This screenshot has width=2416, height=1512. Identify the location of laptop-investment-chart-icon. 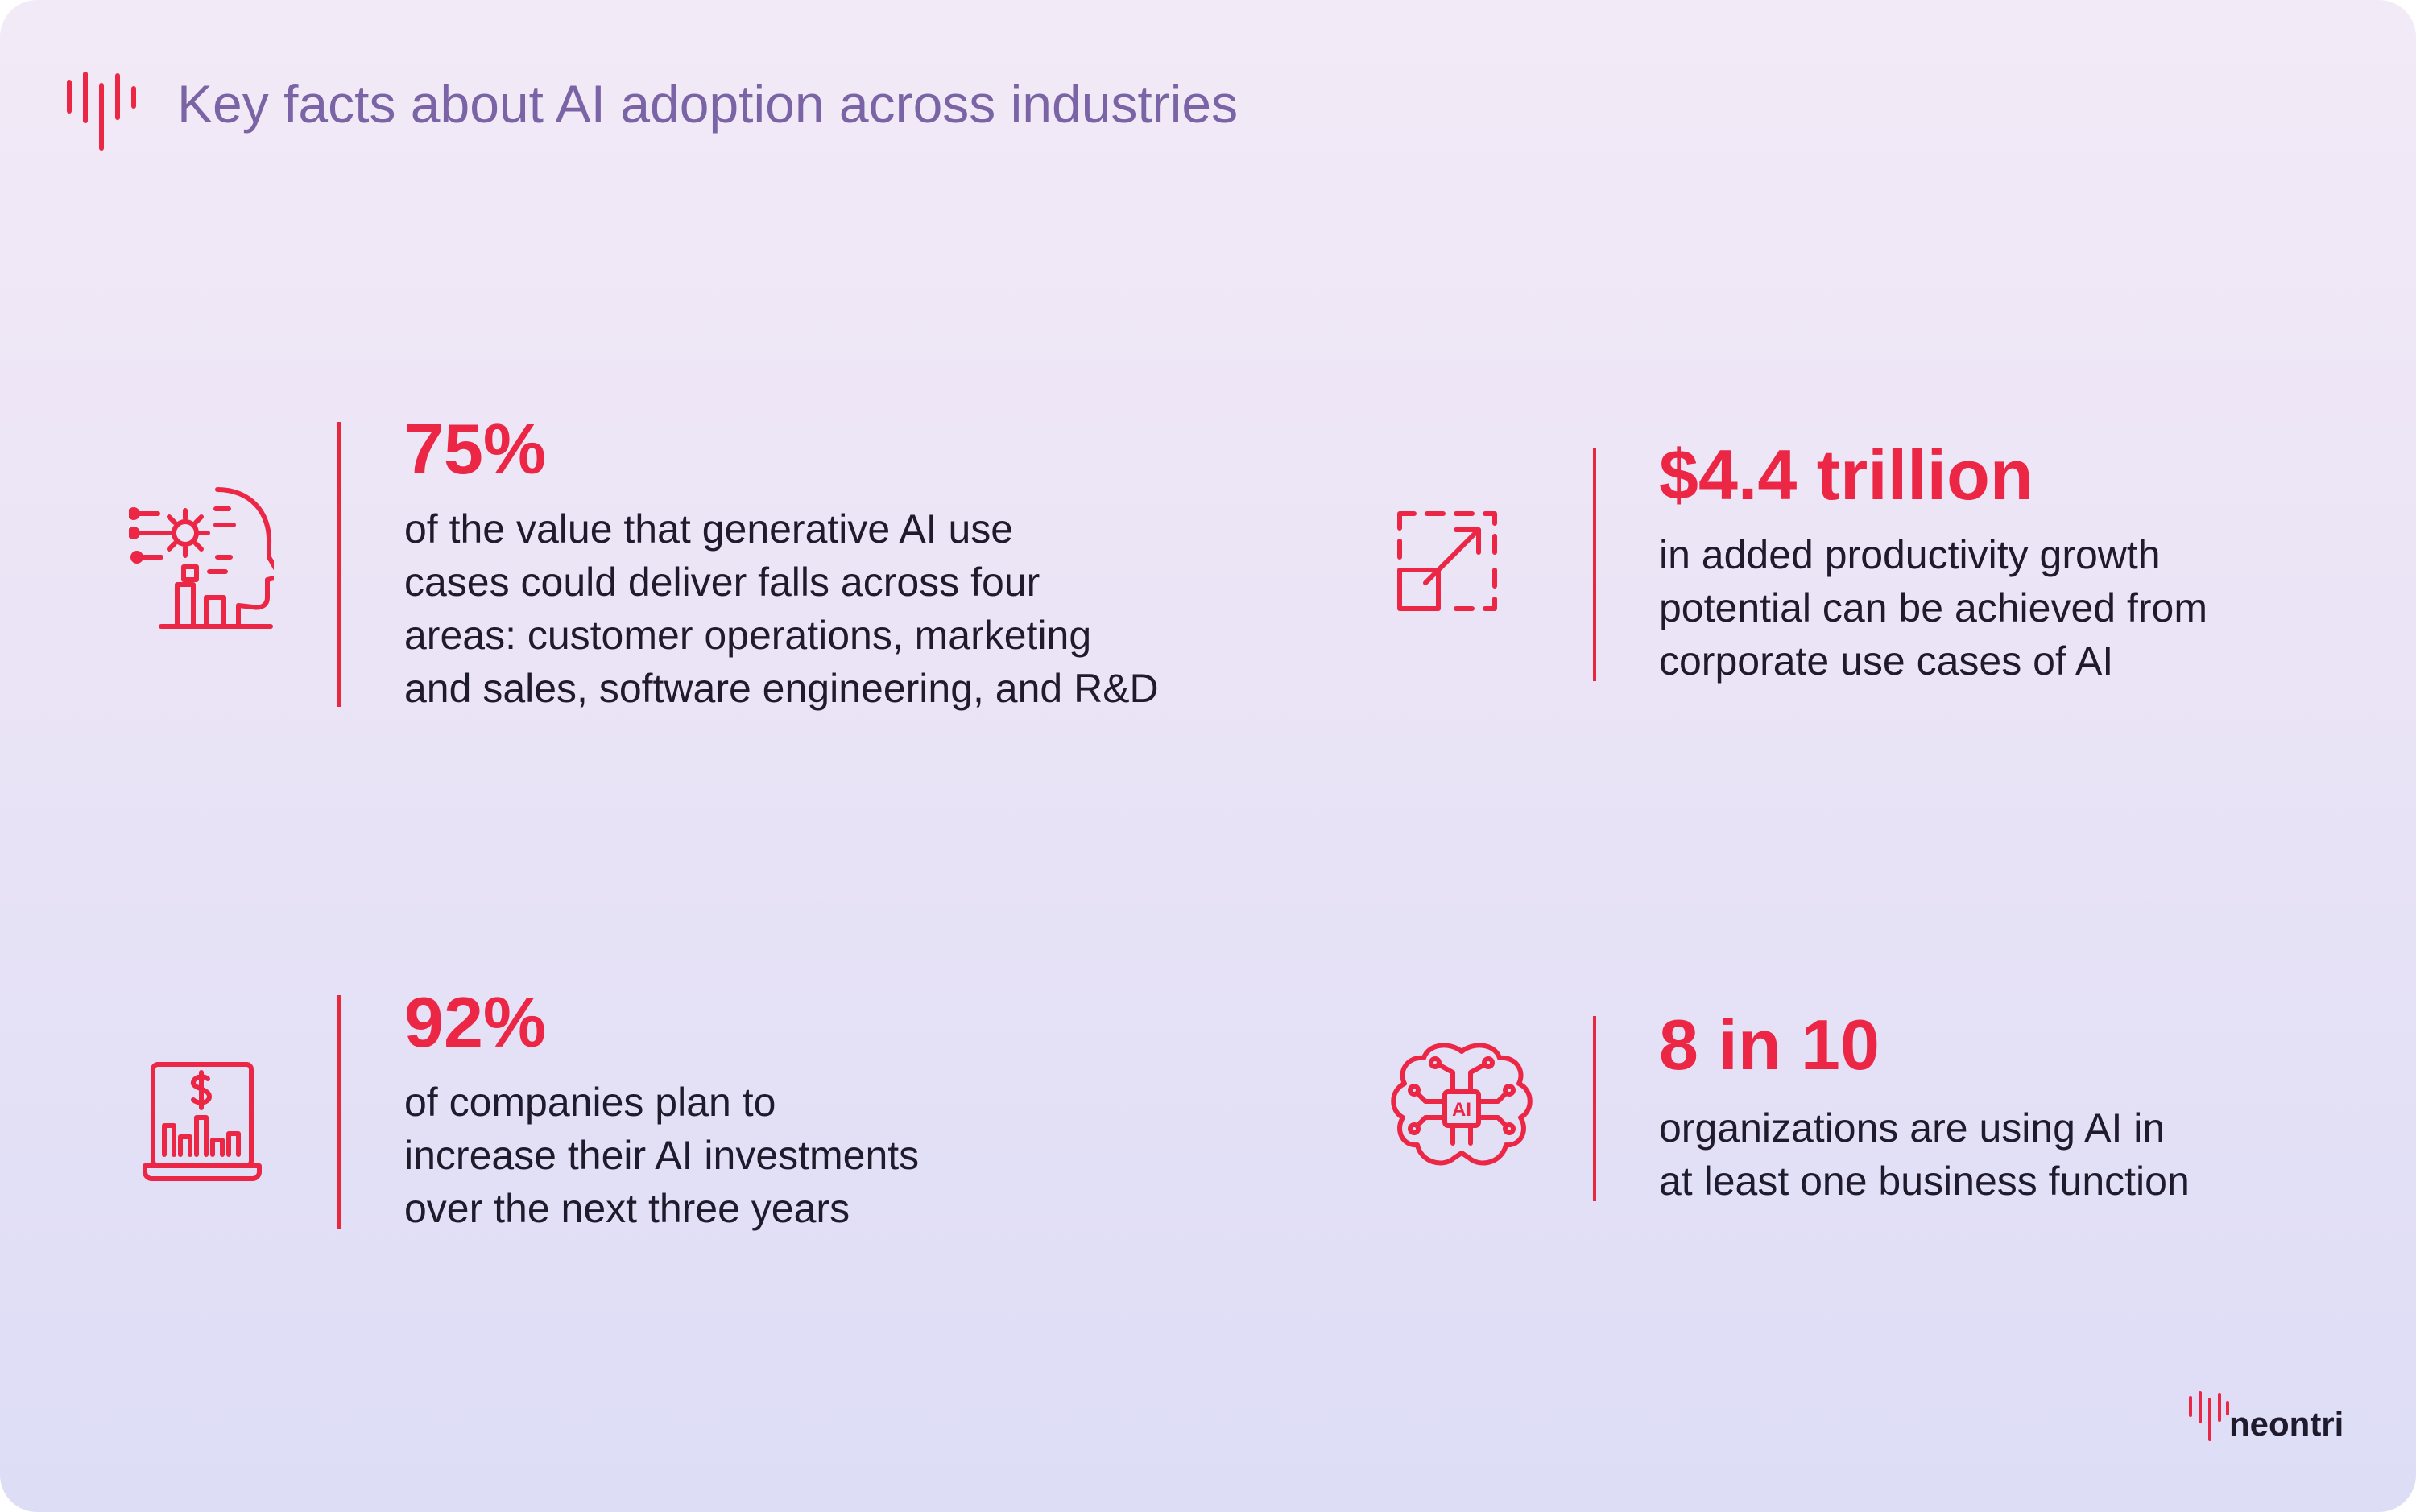
(202, 1121).